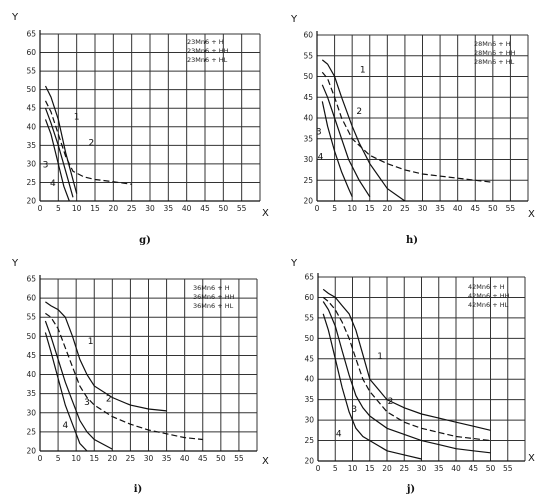 The width and height of the screenshot is (555, 500). Describe the element at coordinates (207, 60) in the screenshot. I see `legend-entry: 23Mn6 + HL` at that location.